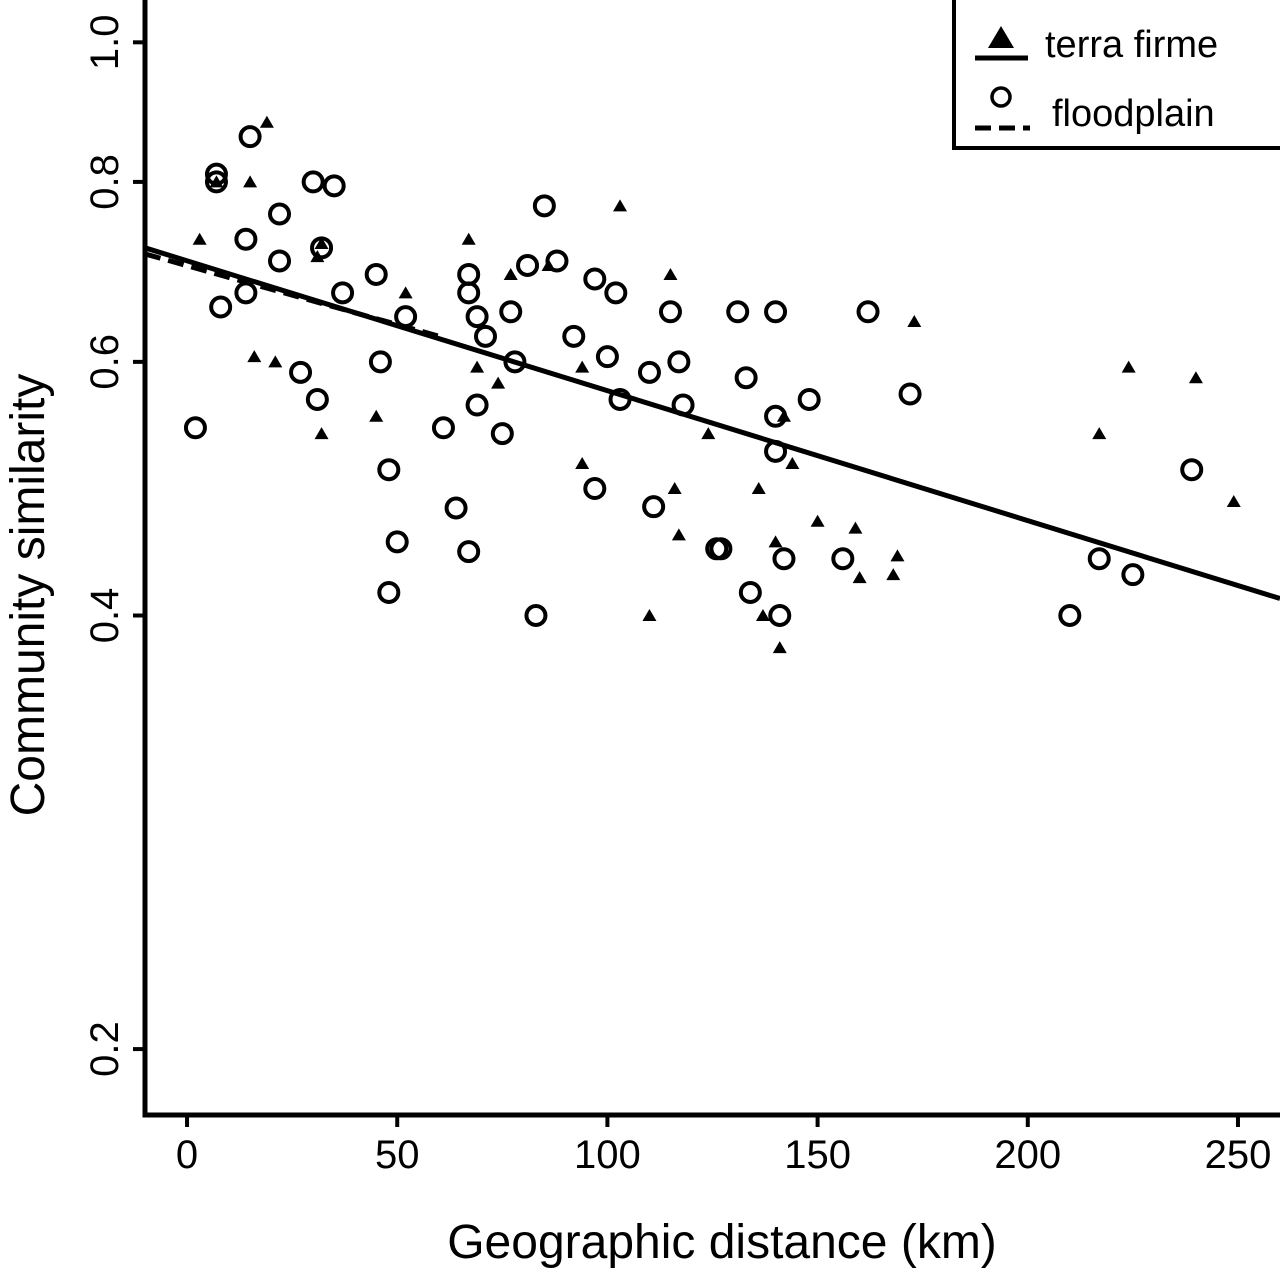  I want to click on y-tick-label: 0.2, so click(105, 1049).